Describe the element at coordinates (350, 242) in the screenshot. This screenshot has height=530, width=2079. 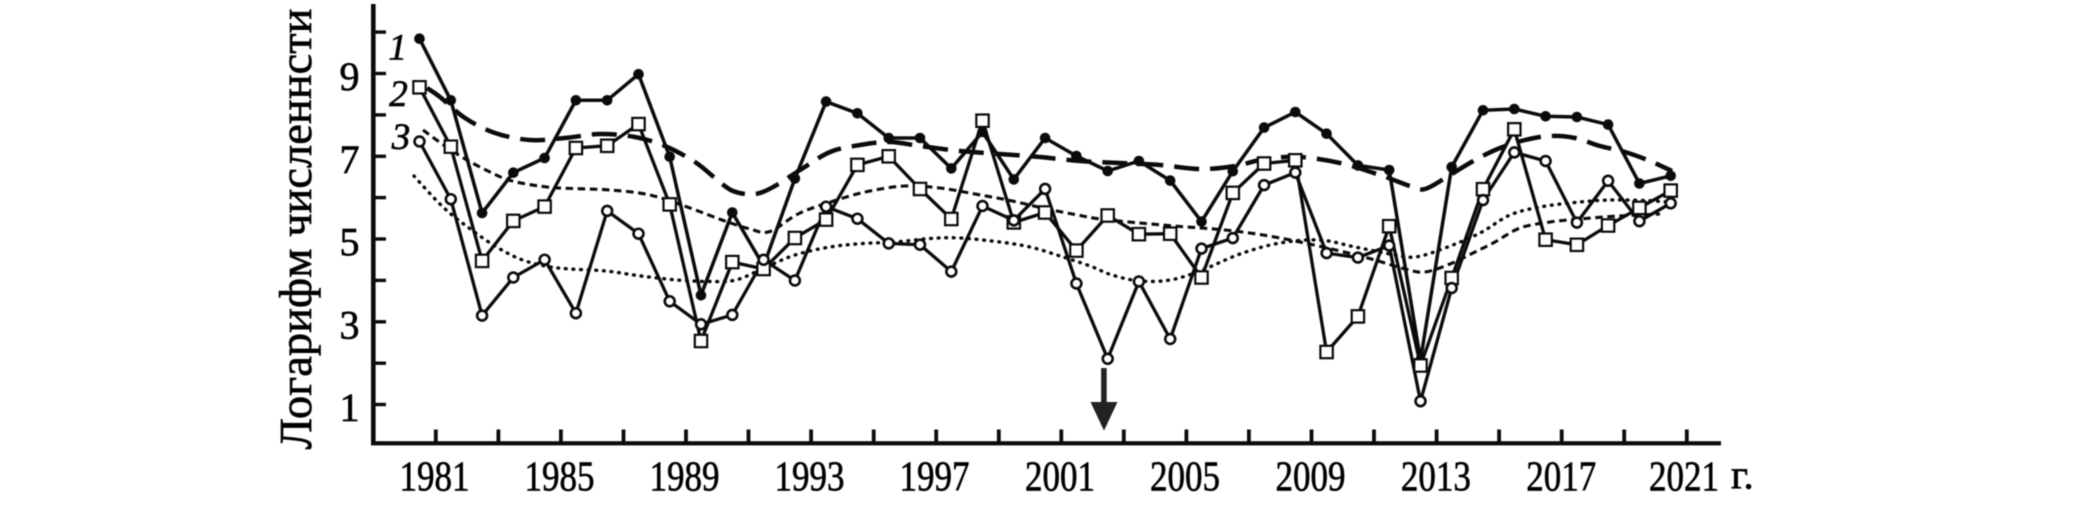
I see `svg-text: 5` at that location.